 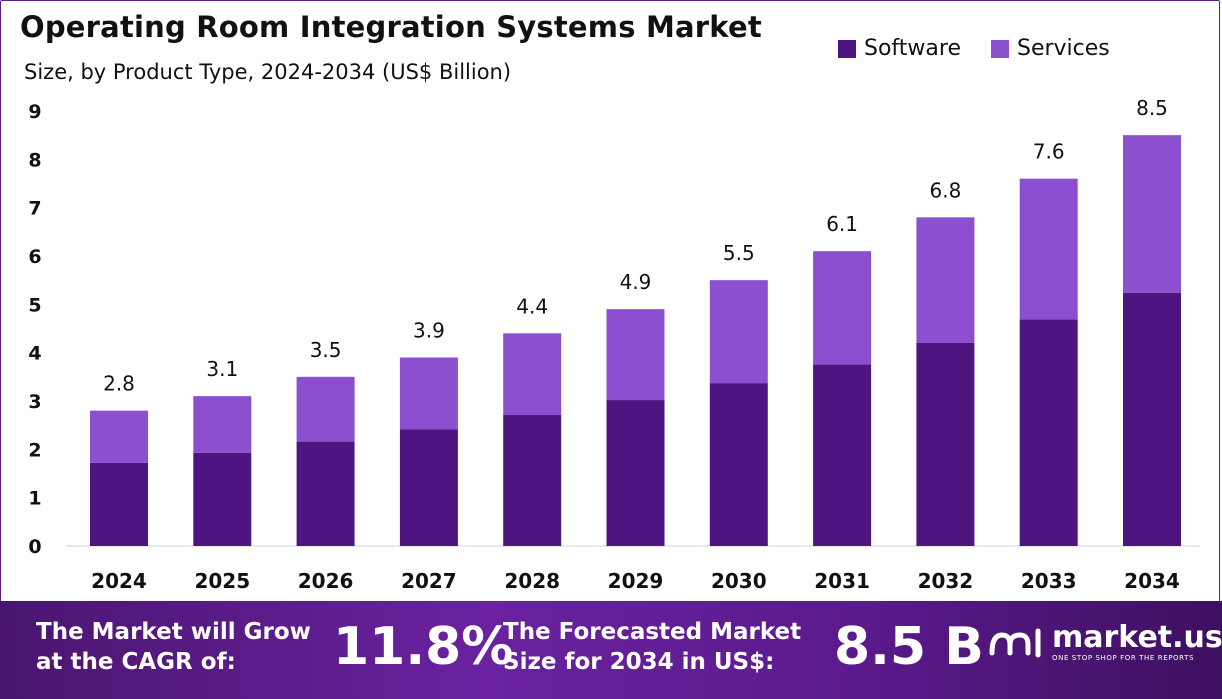 I want to click on bar-total-label: 3.5, so click(x=326, y=350).